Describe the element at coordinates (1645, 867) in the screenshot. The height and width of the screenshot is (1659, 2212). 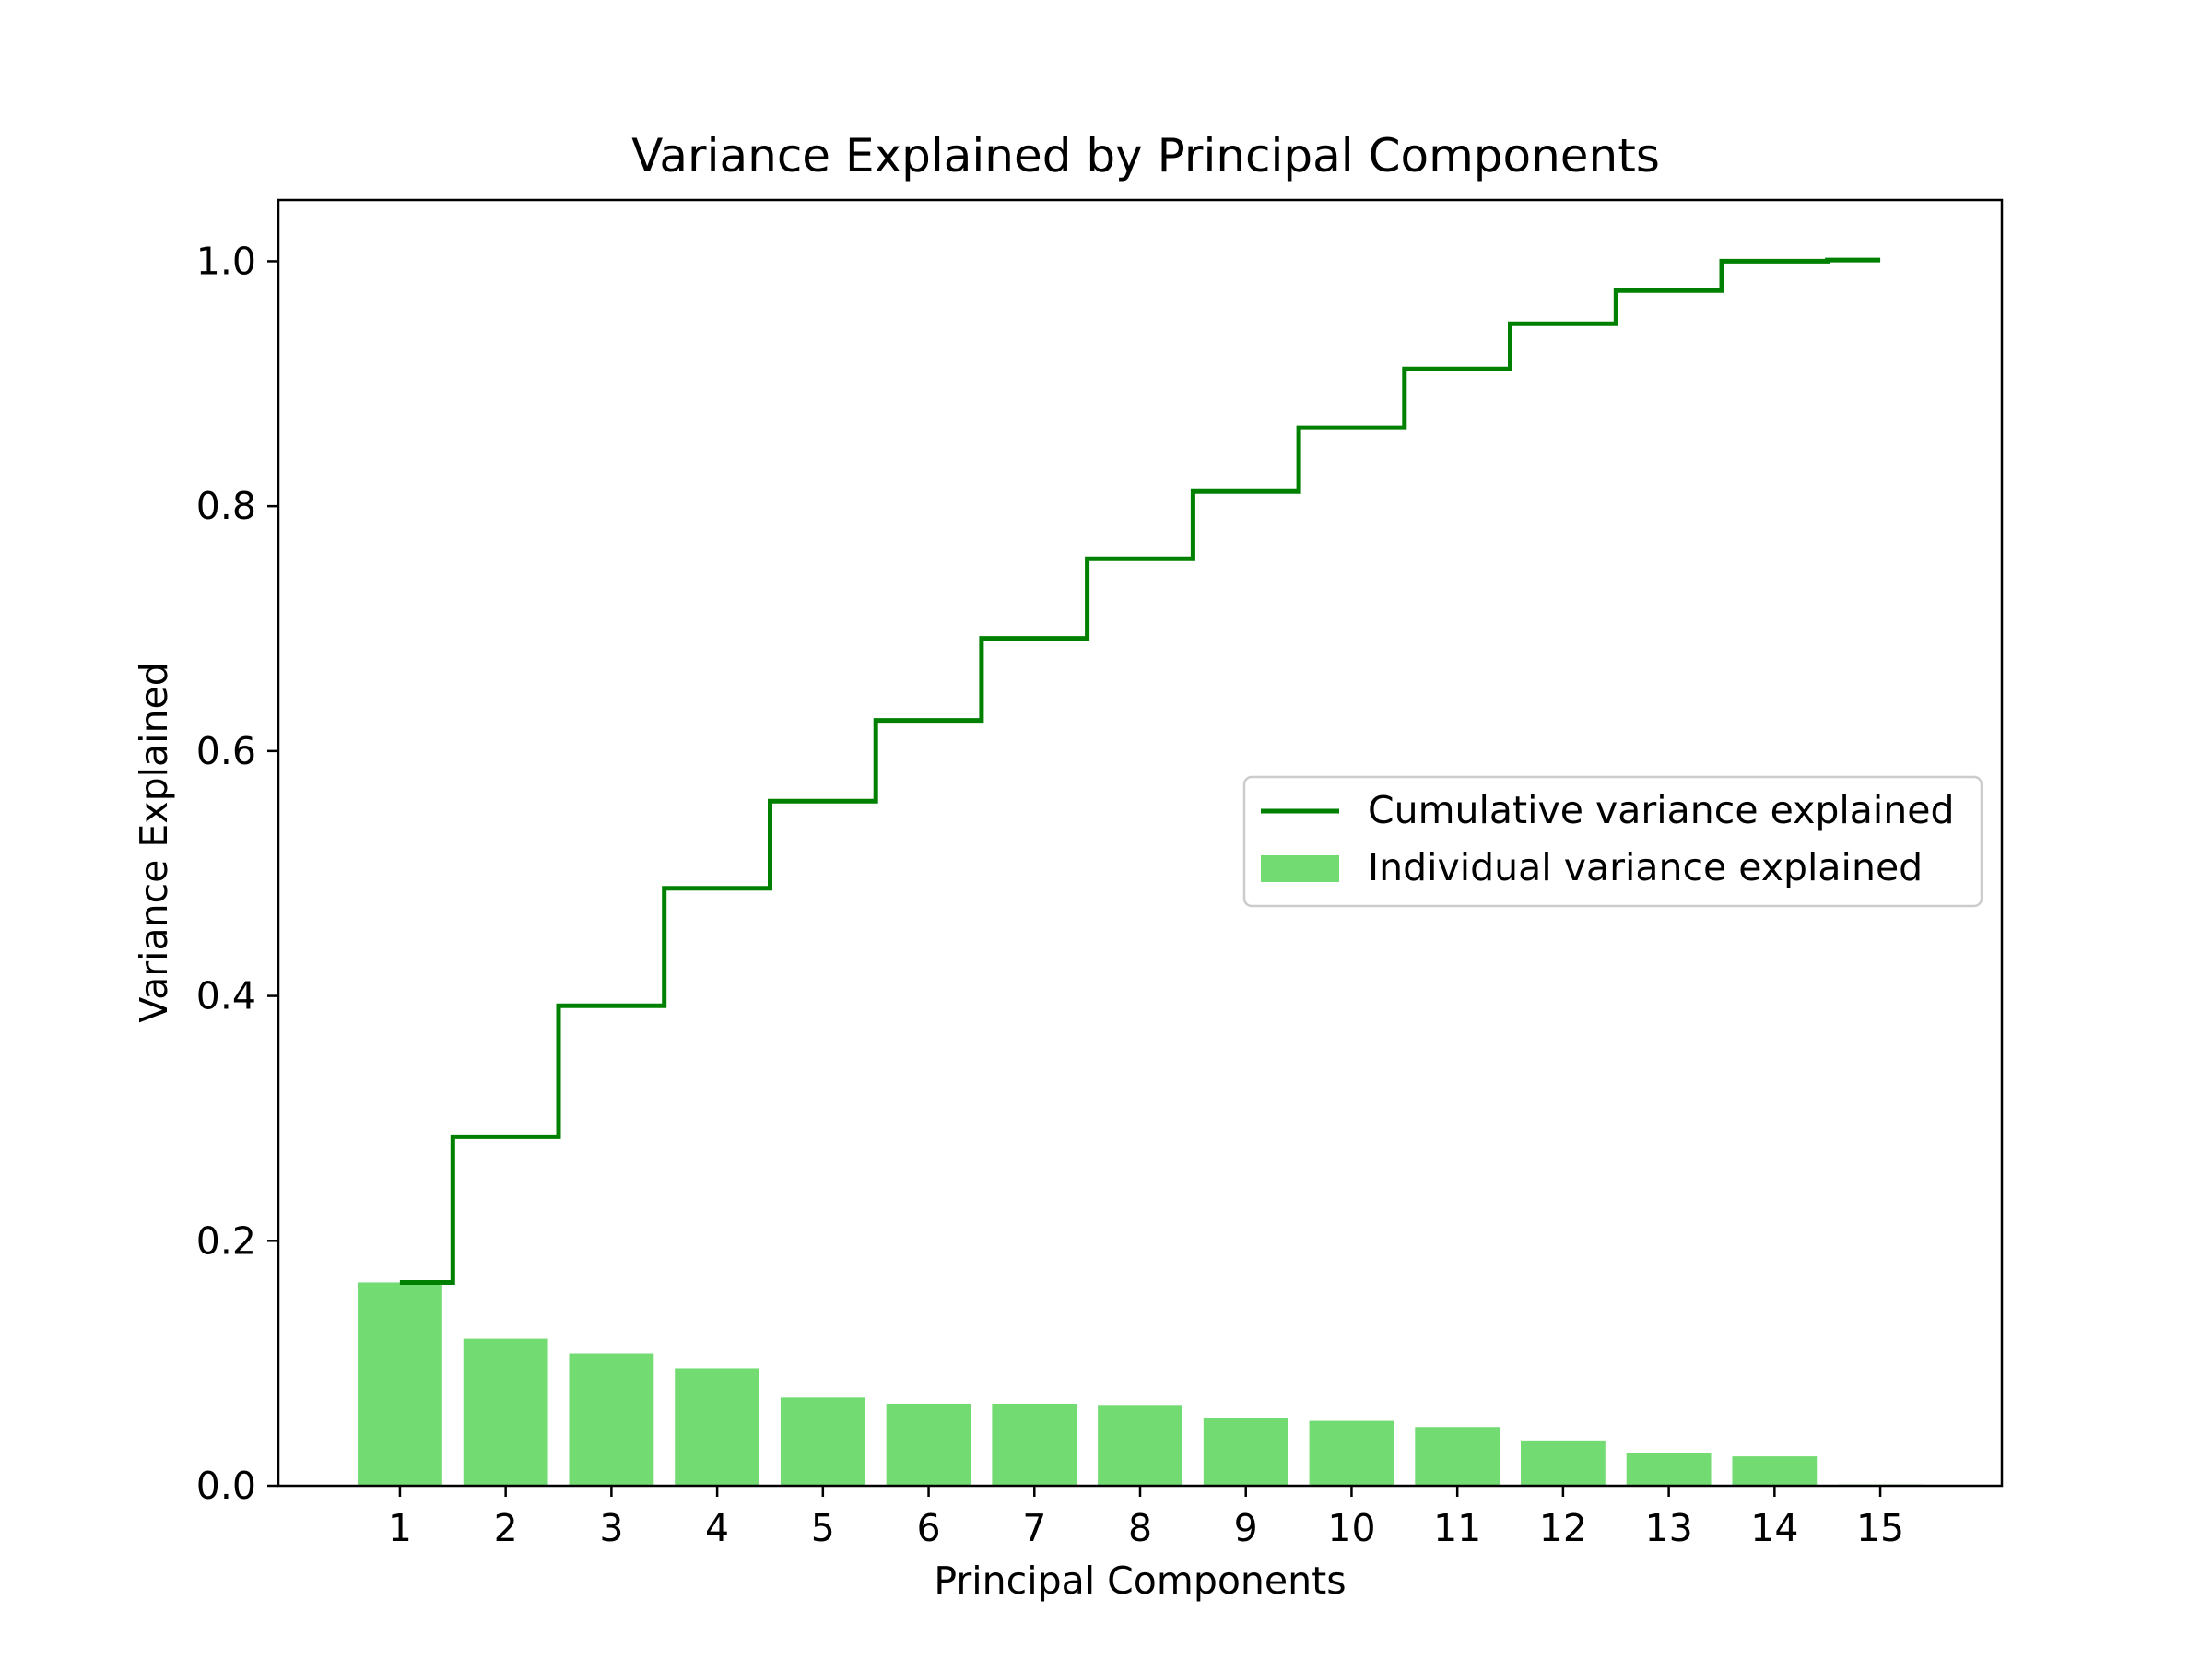
I see `legend-label-individual: Individual variance explained` at that location.